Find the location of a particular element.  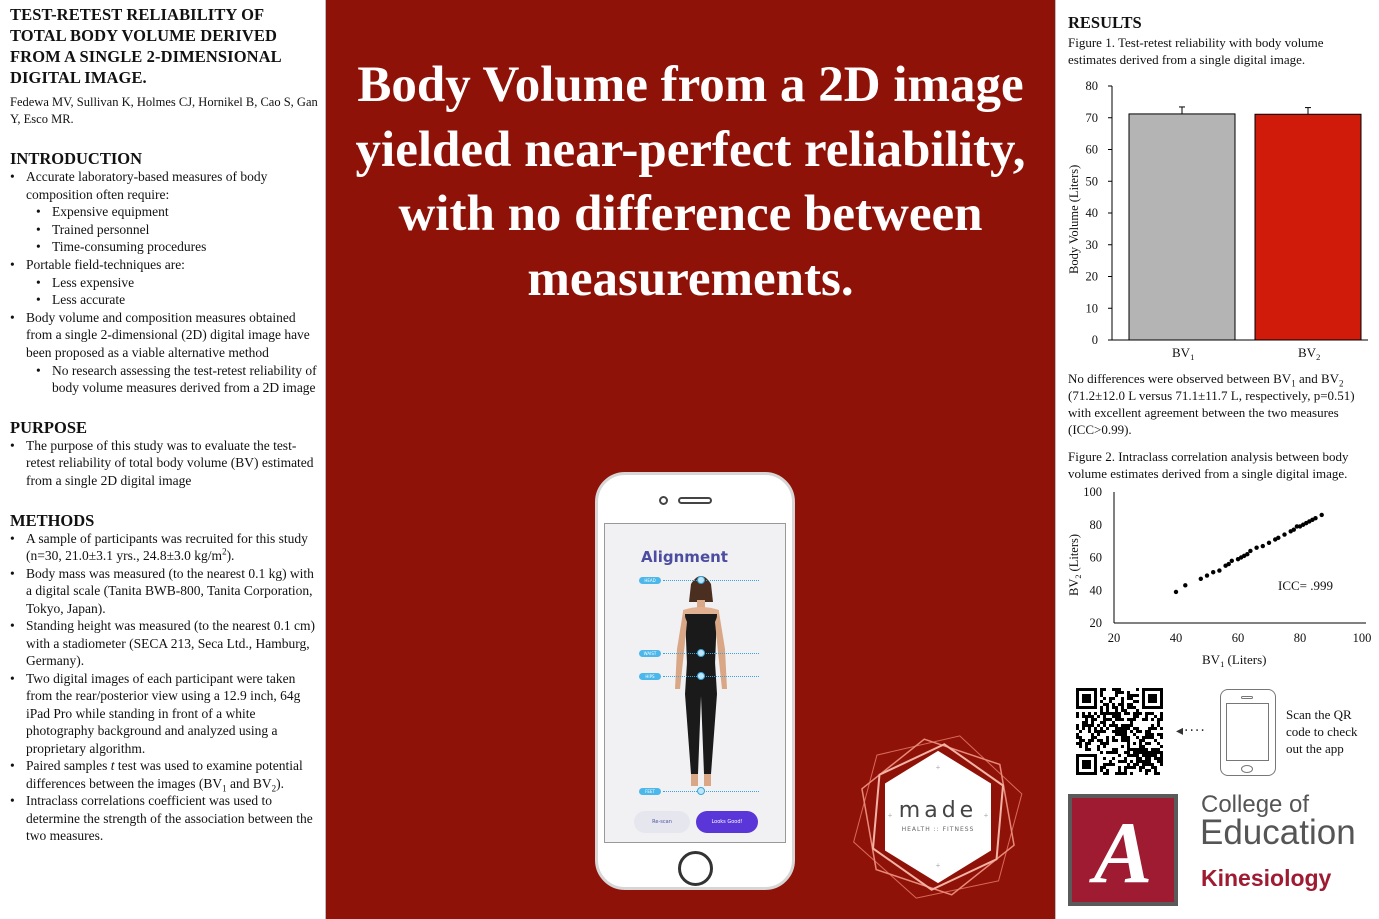

college-line1: College of is located at coordinates (1255, 804).